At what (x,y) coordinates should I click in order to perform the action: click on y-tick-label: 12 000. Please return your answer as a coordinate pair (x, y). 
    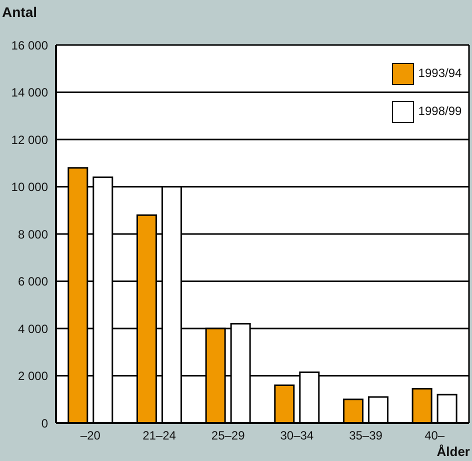
    Looking at the image, I should click on (29, 139).